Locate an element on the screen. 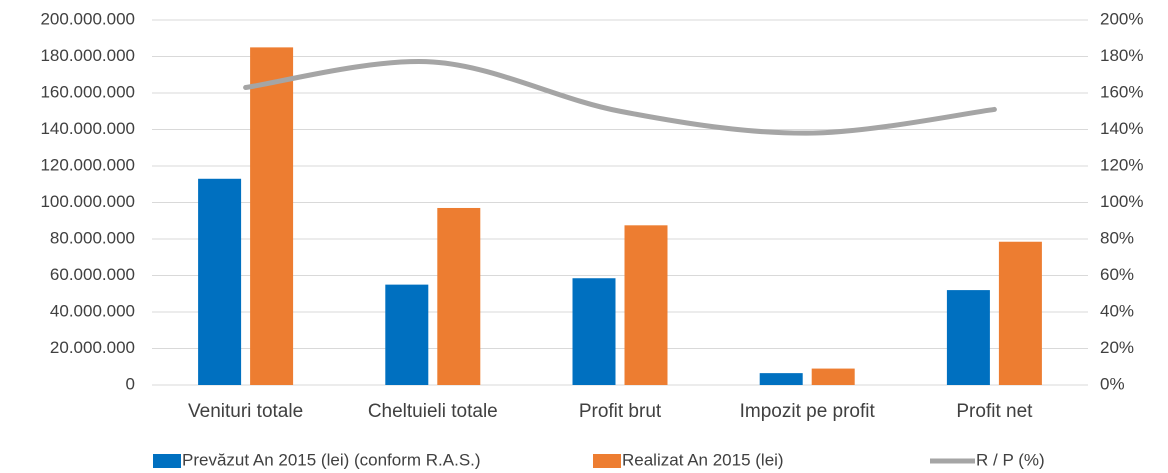 Image resolution: width=1168 pixels, height=473 pixels. x-tick-label: Cheltuieli totale is located at coordinates (433, 411).